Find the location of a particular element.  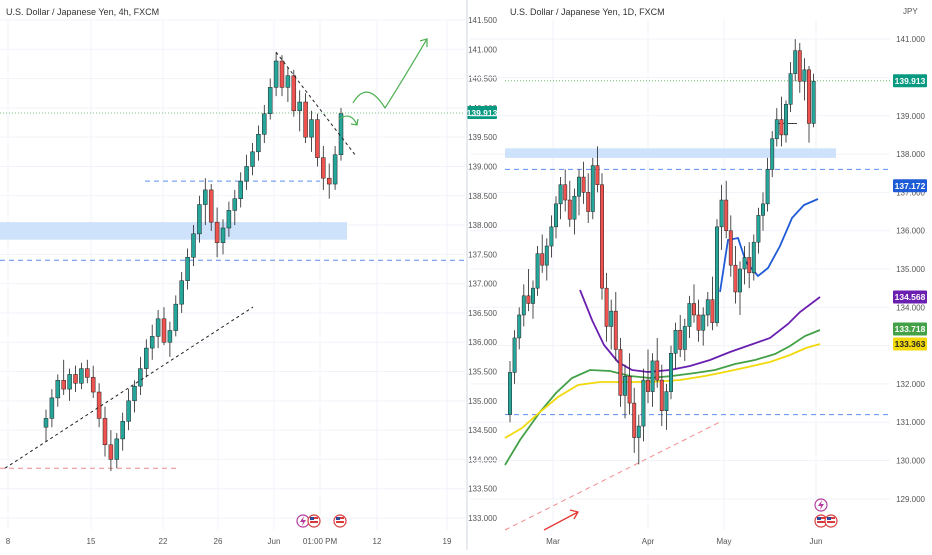

right-y-tick-label: 136.000 is located at coordinates (910, 231).